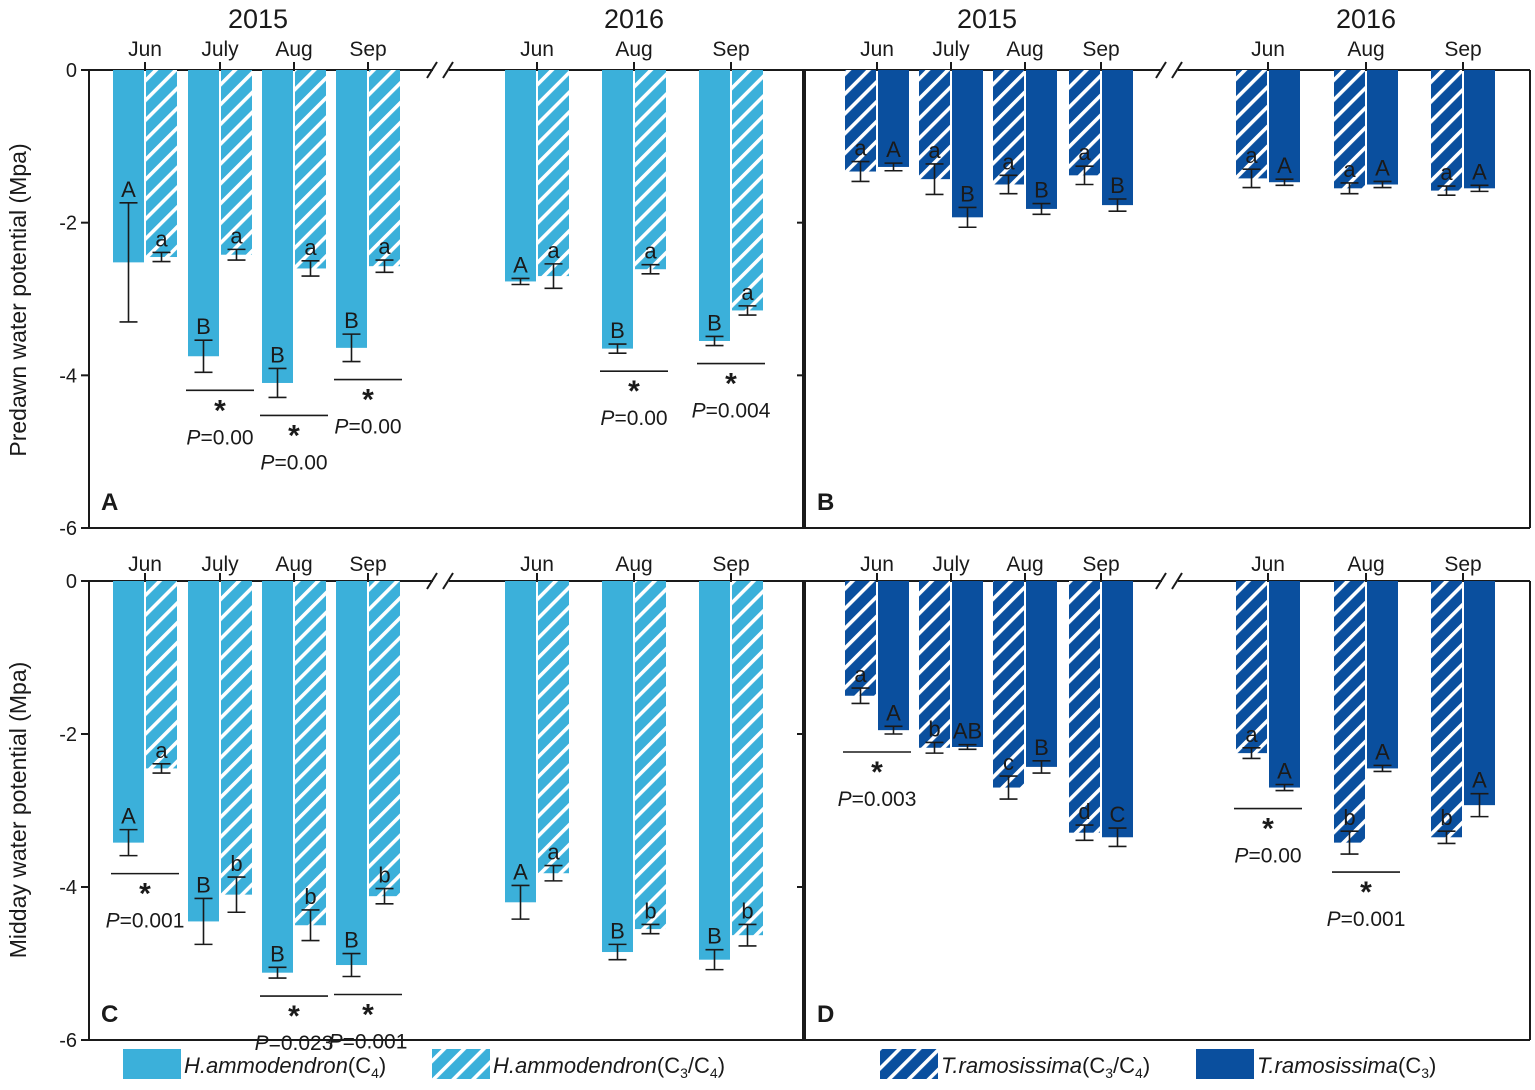 The image size is (1535, 1090). What do you see at coordinates (1225, 1064) in the screenshot?
I see `legend-swatch-tra-c3` at bounding box center [1225, 1064].